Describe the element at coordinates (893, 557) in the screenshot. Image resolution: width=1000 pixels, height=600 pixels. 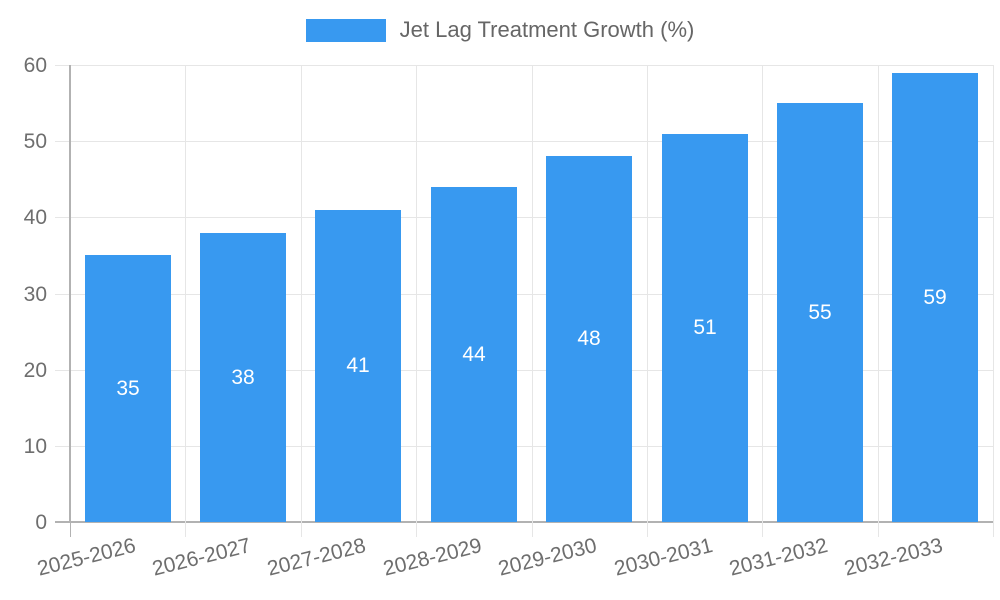
I see `x-tick-label: 2032-2033` at that location.